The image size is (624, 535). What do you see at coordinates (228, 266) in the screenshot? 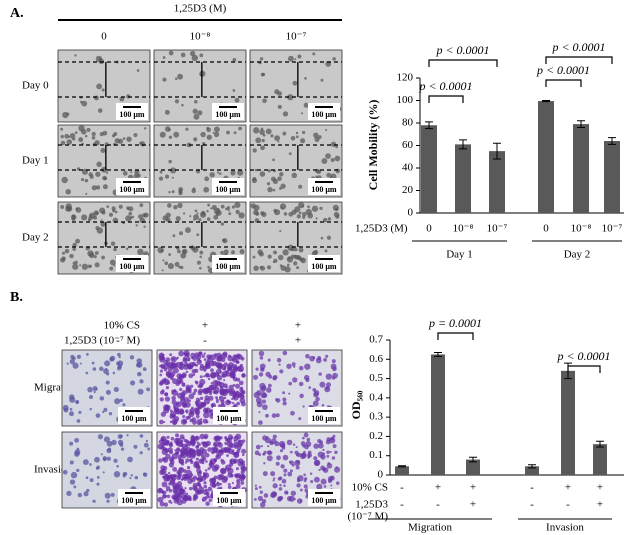
I see `scale-label: 100 μm` at bounding box center [228, 266].